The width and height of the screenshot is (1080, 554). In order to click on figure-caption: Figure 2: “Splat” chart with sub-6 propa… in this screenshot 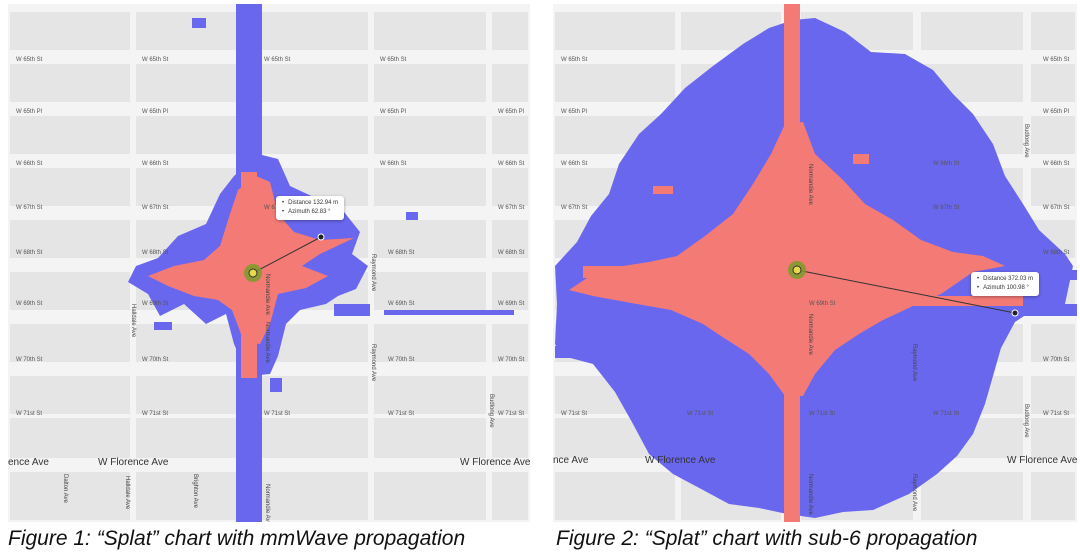, I will do `click(767, 538)`.